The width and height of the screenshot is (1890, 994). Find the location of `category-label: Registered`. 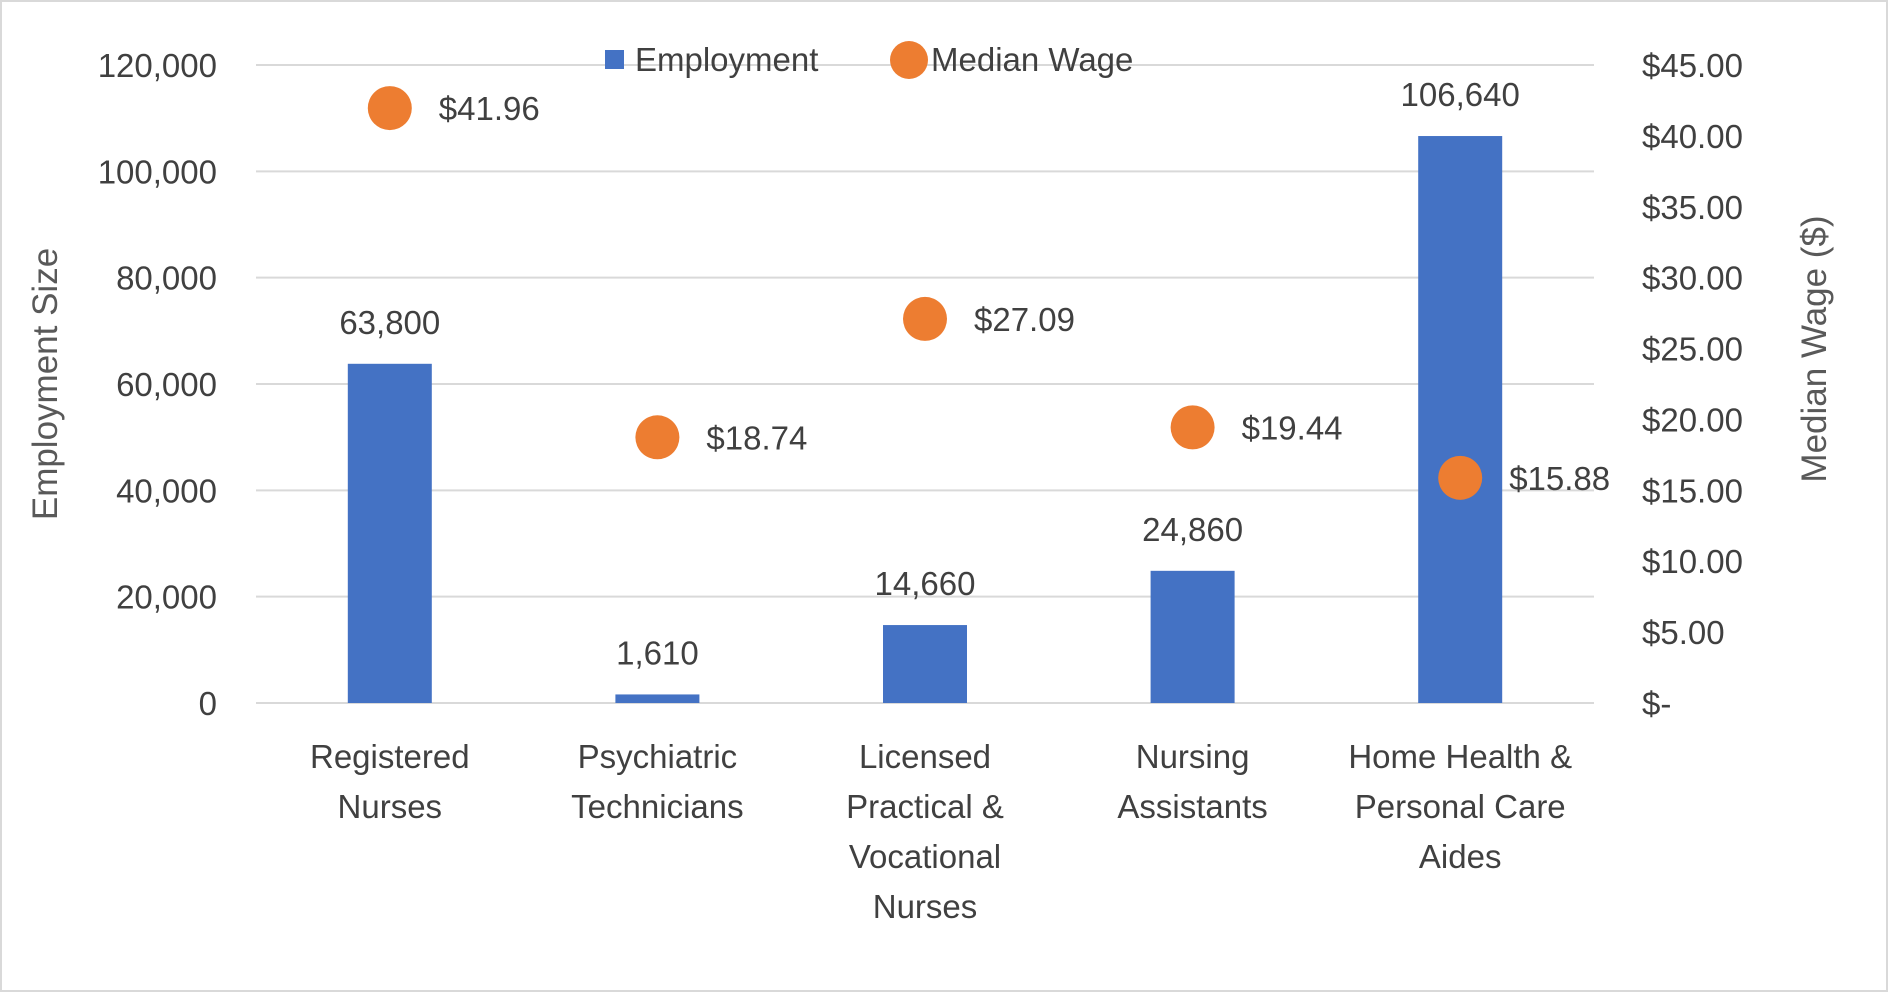

category-label: Registered is located at coordinates (390, 756).